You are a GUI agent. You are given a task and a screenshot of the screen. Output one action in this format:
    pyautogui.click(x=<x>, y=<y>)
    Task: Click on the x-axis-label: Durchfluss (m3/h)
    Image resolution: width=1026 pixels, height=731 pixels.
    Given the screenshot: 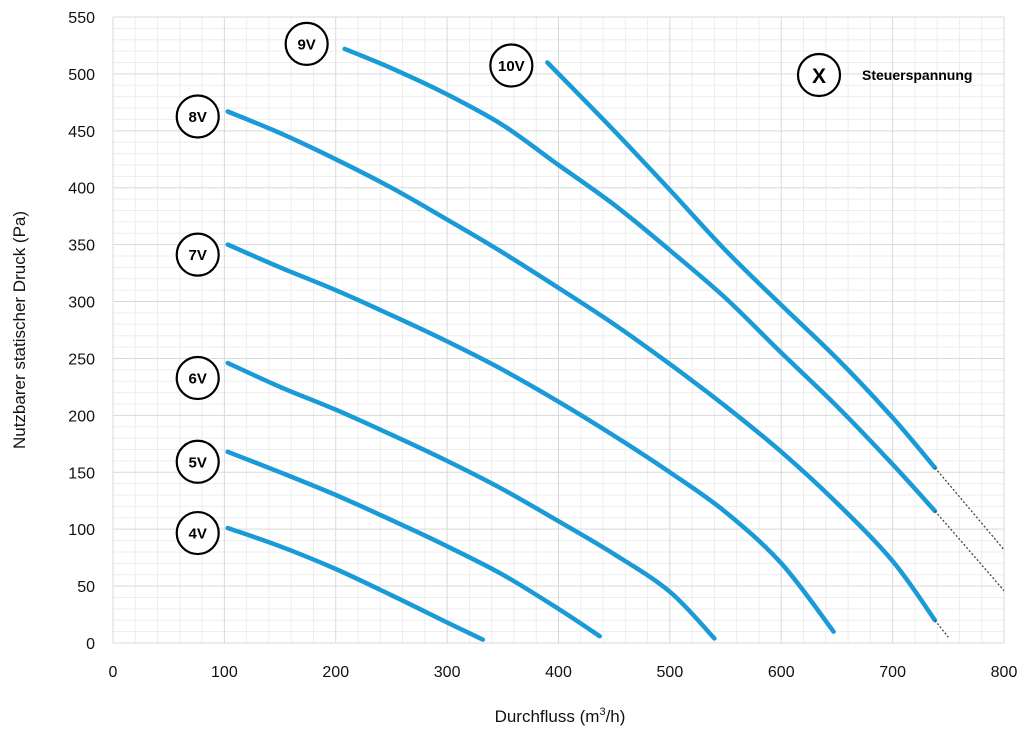 What is the action you would take?
    pyautogui.click(x=560, y=716)
    